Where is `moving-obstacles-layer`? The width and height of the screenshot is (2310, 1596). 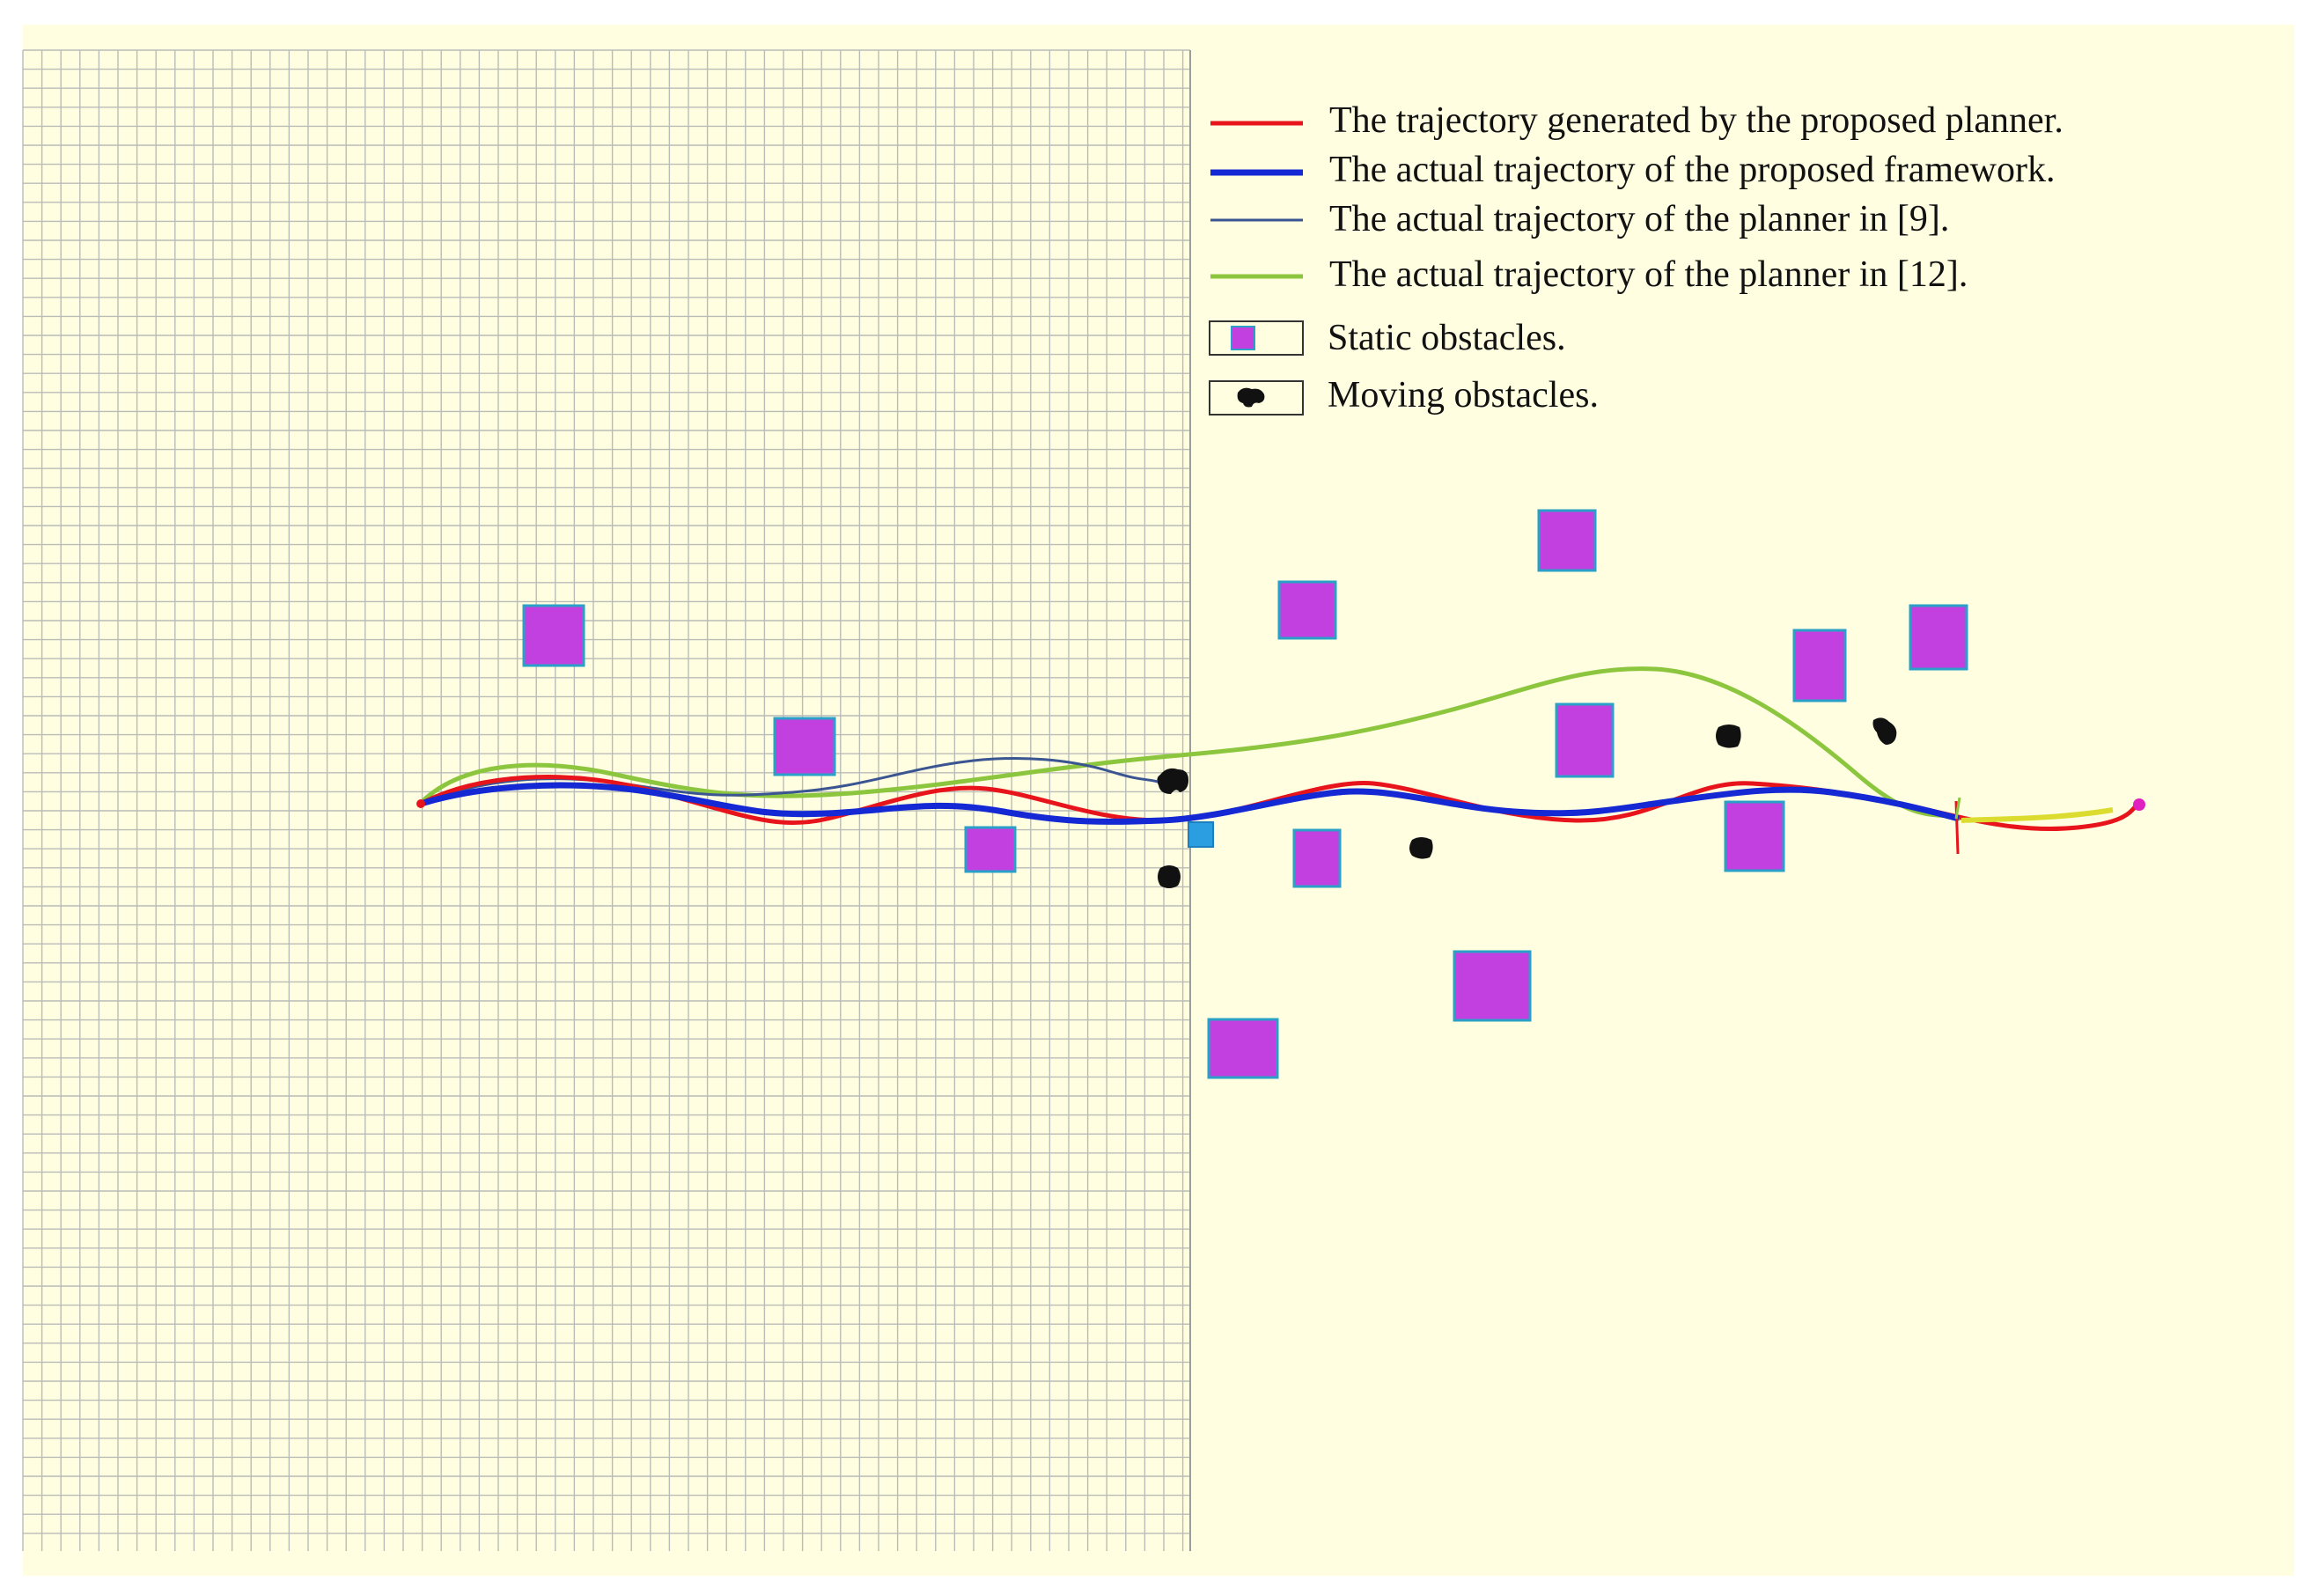 moving-obstacles-layer is located at coordinates (1527, 803).